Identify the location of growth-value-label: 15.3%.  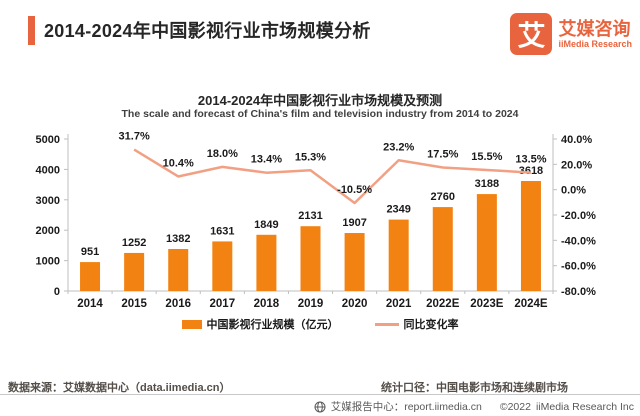
(310, 157).